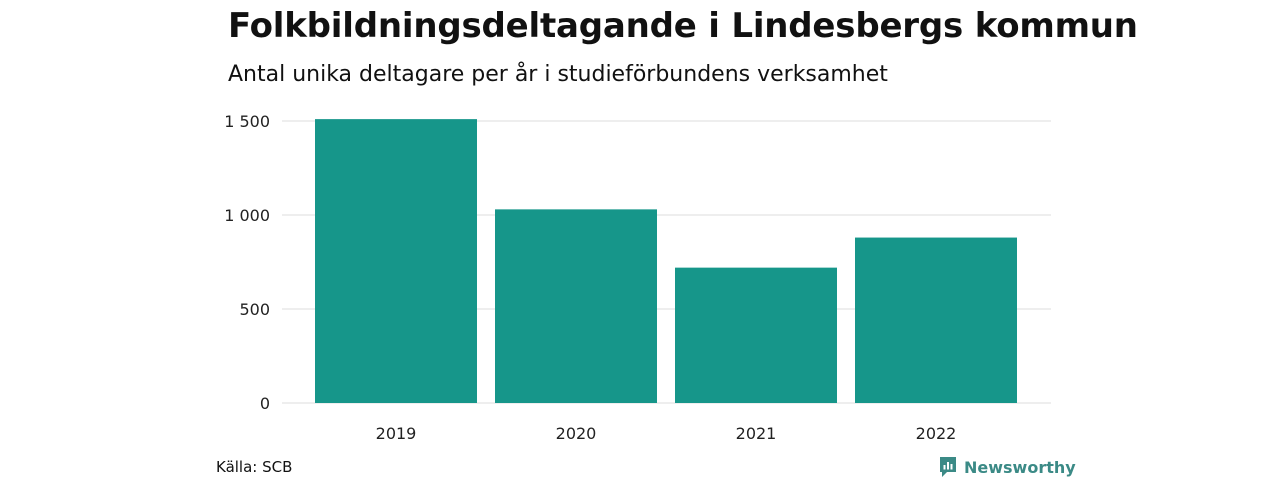 This screenshot has width=1280, height=480. Describe the element at coordinates (1020, 467) in the screenshot. I see `brand-name: Newsworthy` at that location.